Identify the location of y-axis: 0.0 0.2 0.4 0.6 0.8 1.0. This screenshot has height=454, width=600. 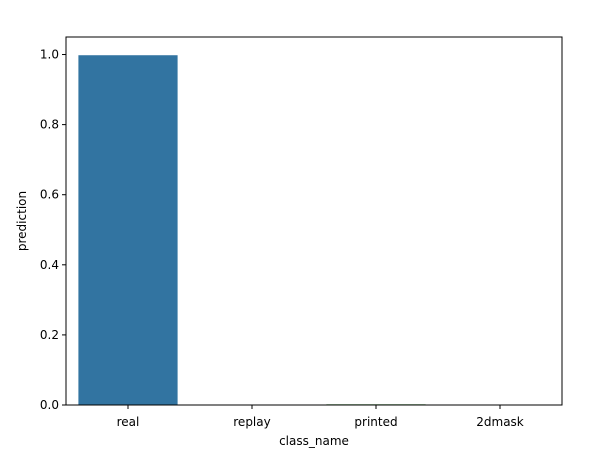
(53, 230).